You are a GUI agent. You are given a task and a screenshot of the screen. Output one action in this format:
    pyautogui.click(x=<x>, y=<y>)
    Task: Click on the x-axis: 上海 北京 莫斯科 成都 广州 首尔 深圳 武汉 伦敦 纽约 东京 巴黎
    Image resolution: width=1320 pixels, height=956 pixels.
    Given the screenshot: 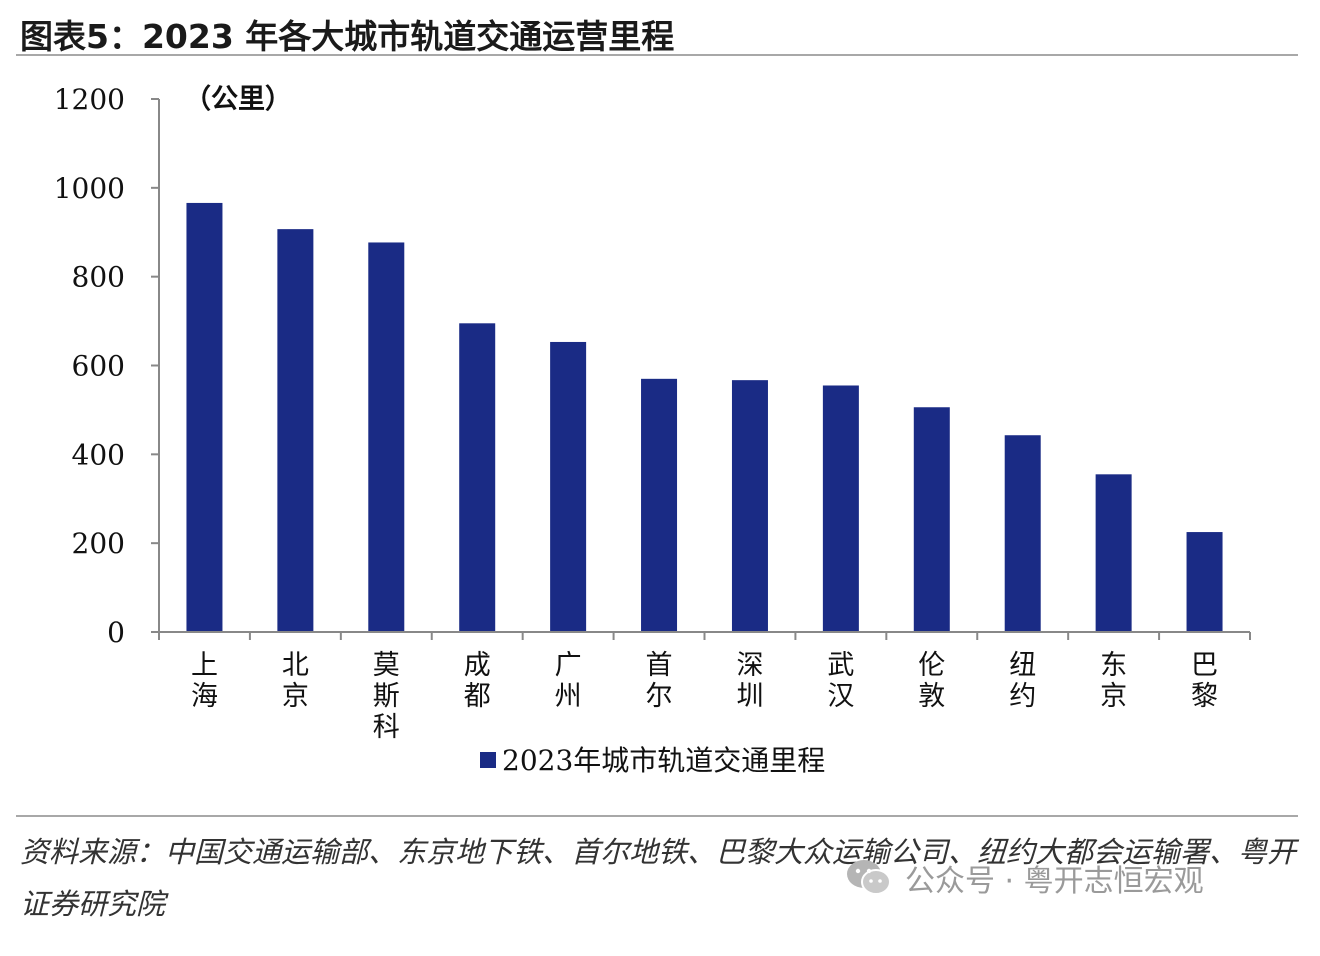 What is the action you would take?
    pyautogui.click(x=704, y=687)
    